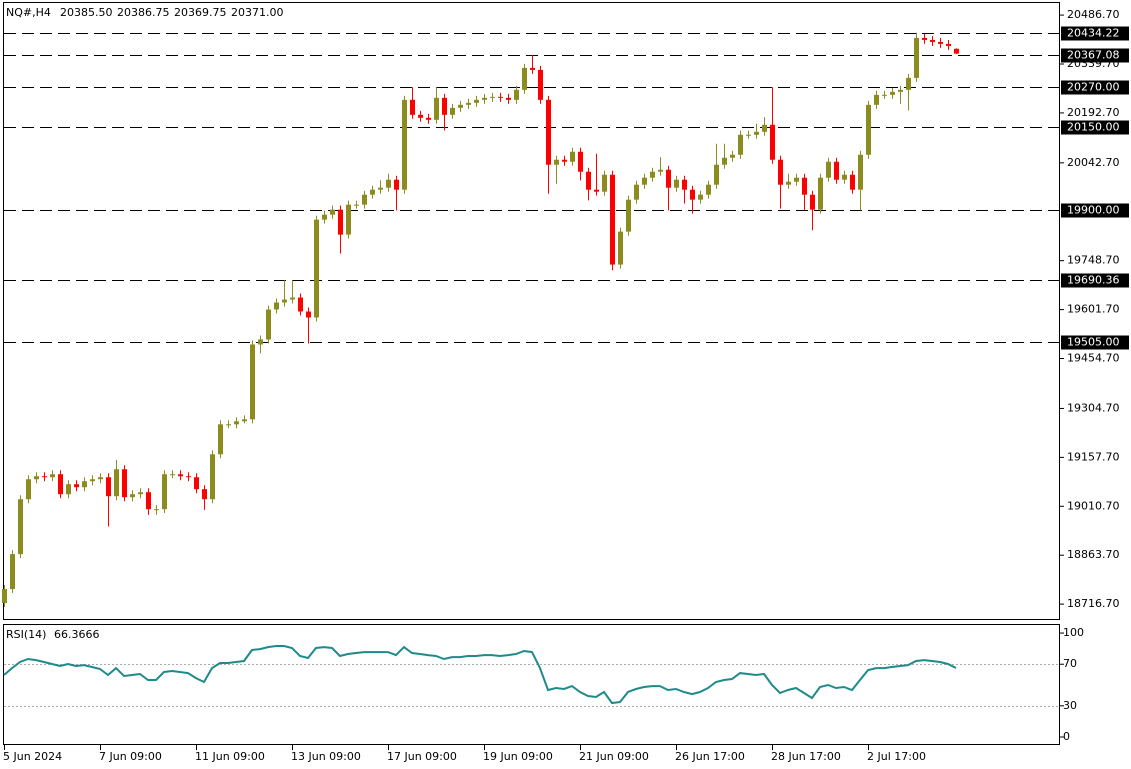 The image size is (1131, 769). I want to click on x-tick-label: 11 Jun 09:00, so click(230, 756).